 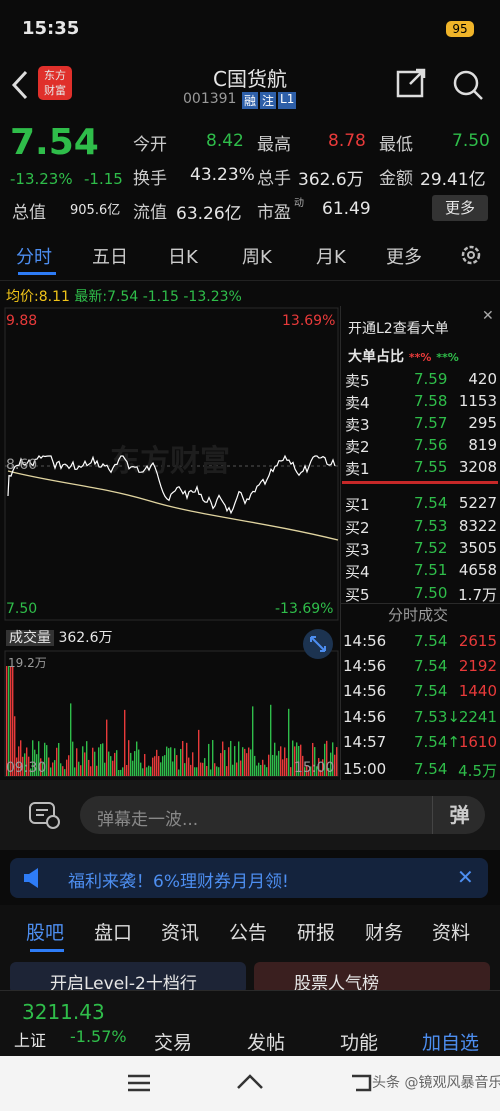 What do you see at coordinates (451, 1043) in the screenshot?
I see `action: 加自选` at bounding box center [451, 1043].